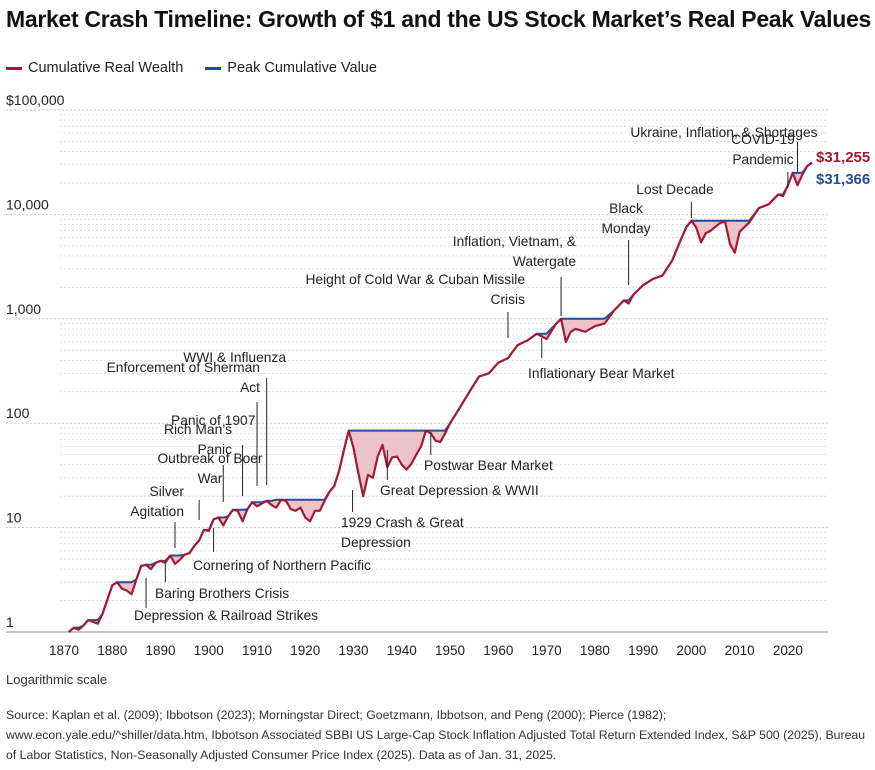 This screenshot has height=770, width=875. What do you see at coordinates (35, 100) in the screenshot?
I see `y-tick-label: $100,000` at bounding box center [35, 100].